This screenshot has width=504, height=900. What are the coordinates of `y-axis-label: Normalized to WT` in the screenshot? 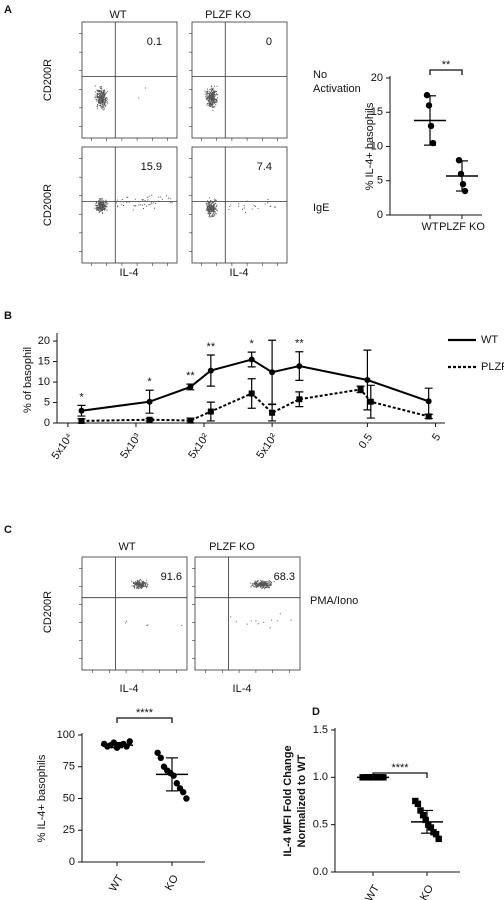 It's located at (302, 800).